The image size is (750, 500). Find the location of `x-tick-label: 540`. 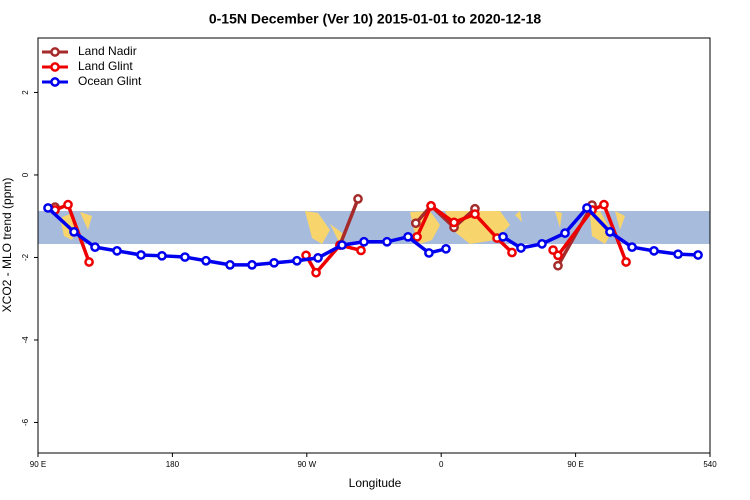

x-tick-label: 540 is located at coordinates (710, 464).